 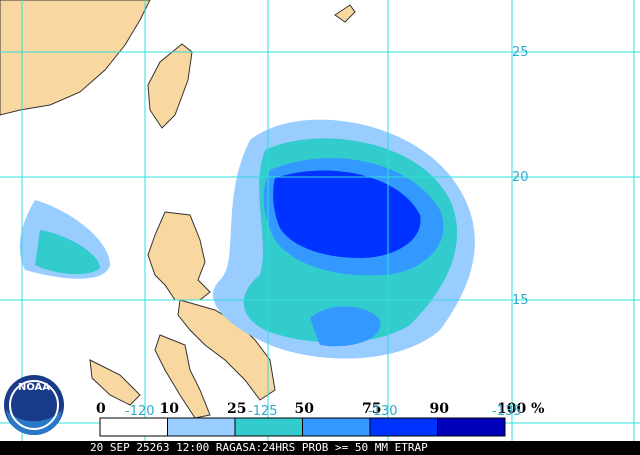 I want to click on lat-label: 20, so click(x=520, y=177).